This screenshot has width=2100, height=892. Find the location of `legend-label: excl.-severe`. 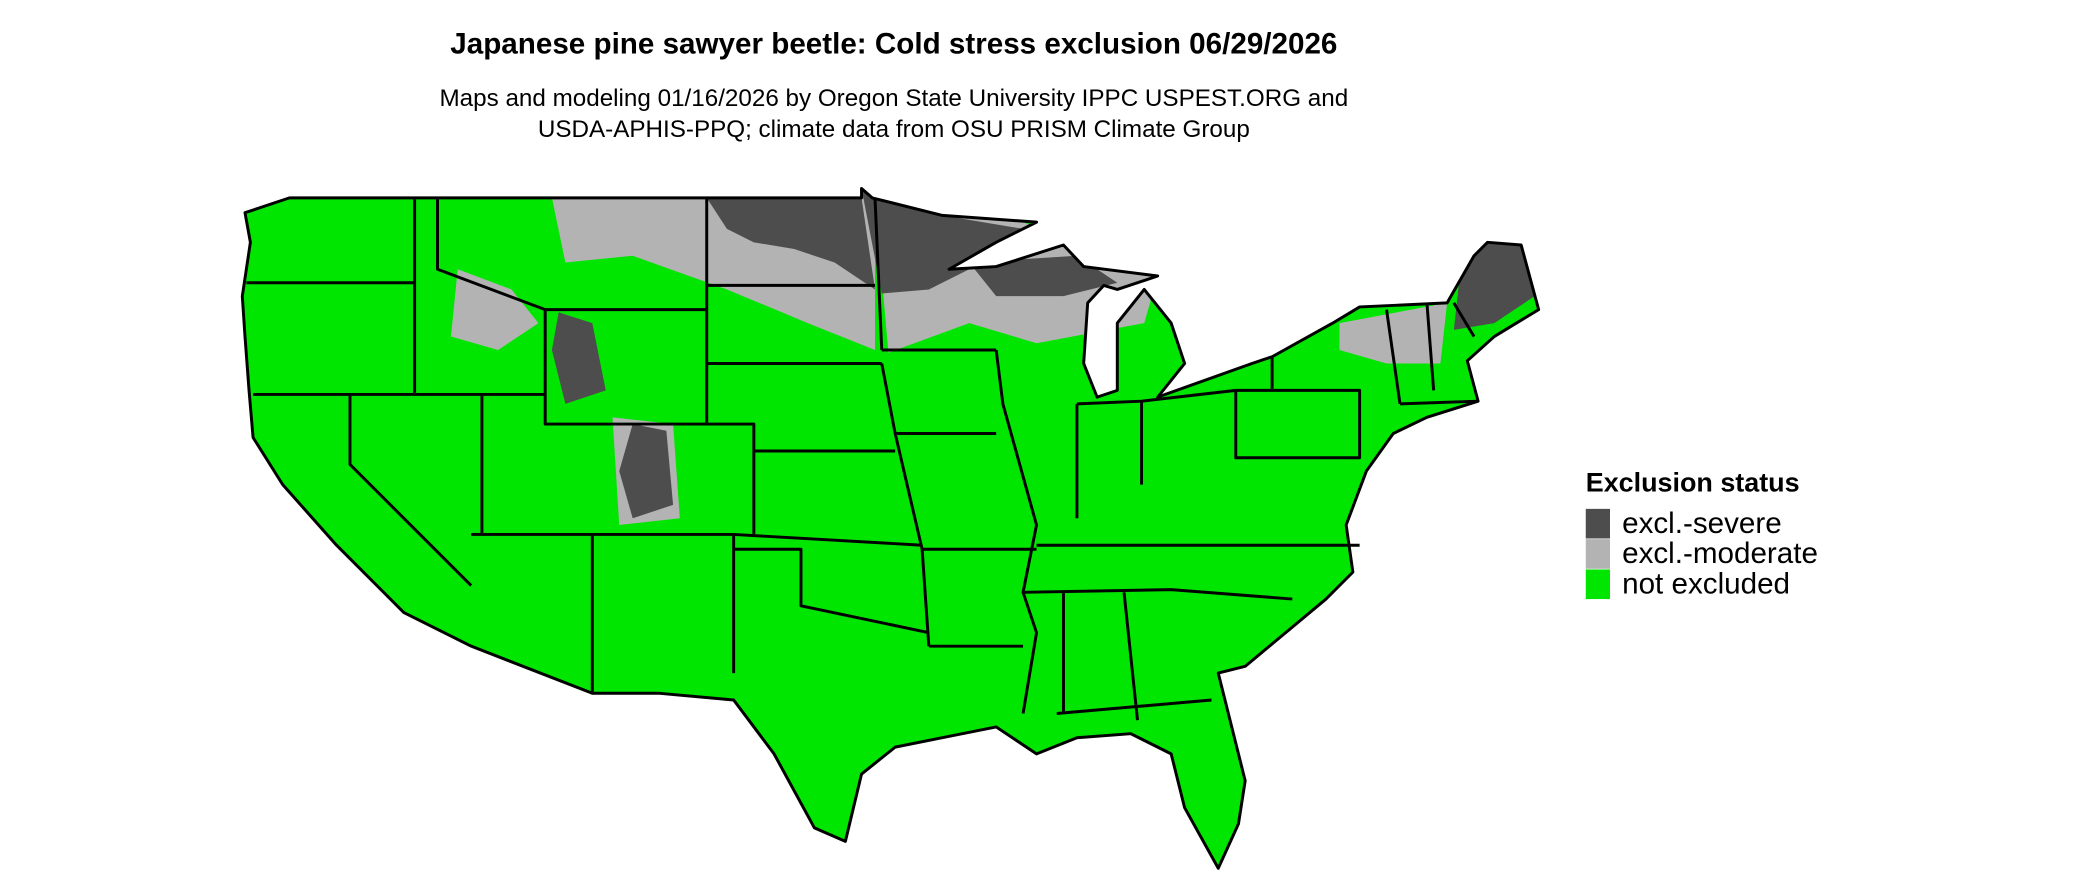

legend-label: excl.-severe is located at coordinates (1702, 523).